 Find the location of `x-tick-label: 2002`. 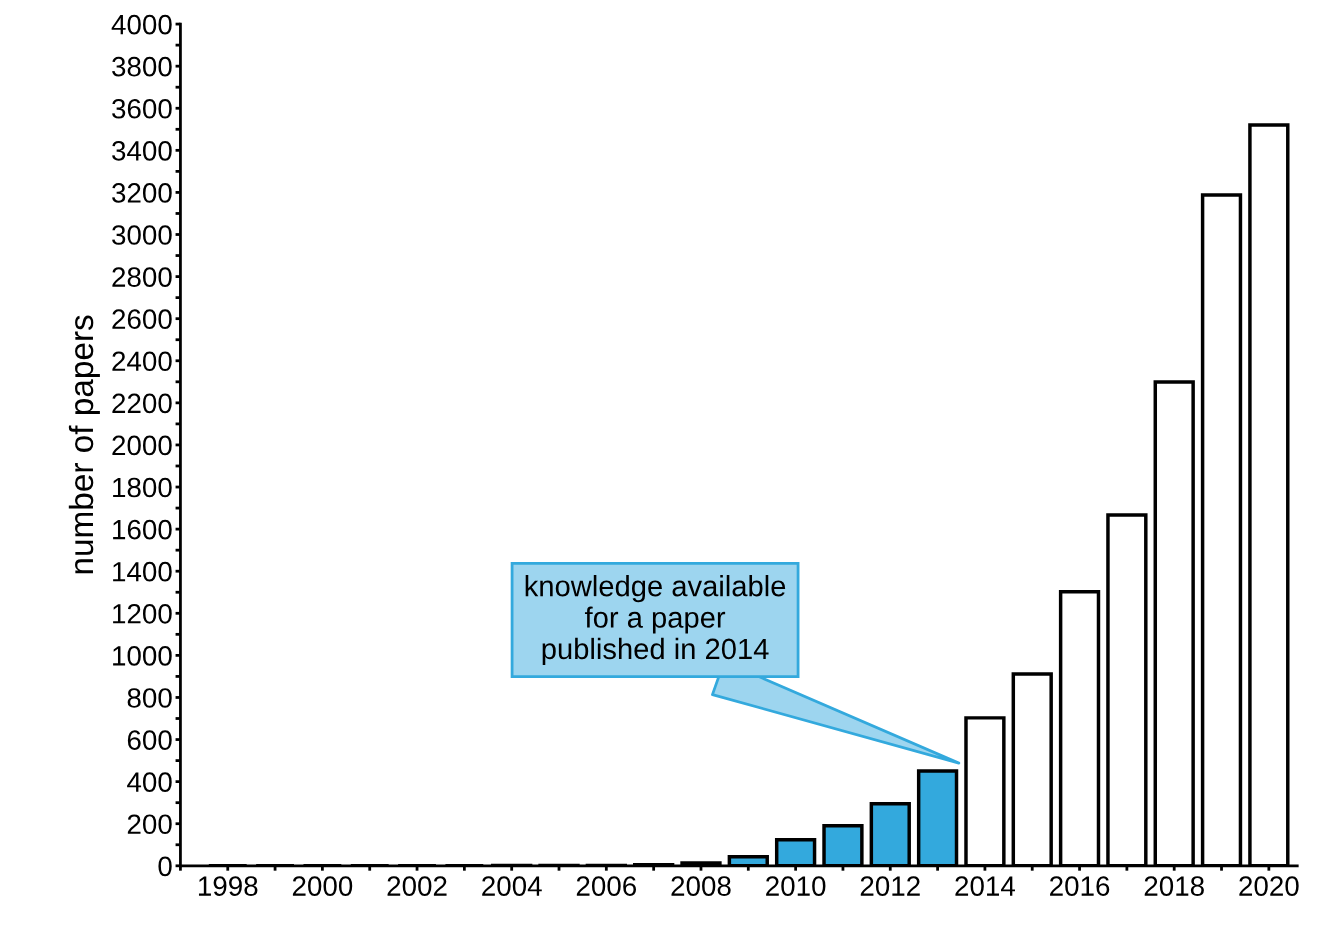

x-tick-label: 2002 is located at coordinates (417, 886).